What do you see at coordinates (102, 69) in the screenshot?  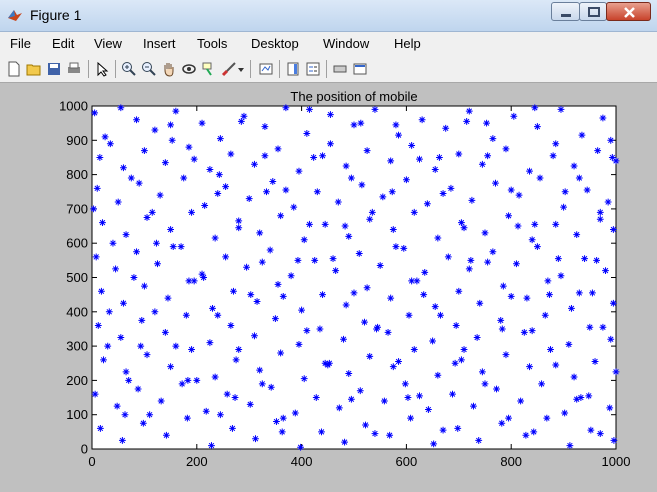 I see `select-arrow-icon` at bounding box center [102, 69].